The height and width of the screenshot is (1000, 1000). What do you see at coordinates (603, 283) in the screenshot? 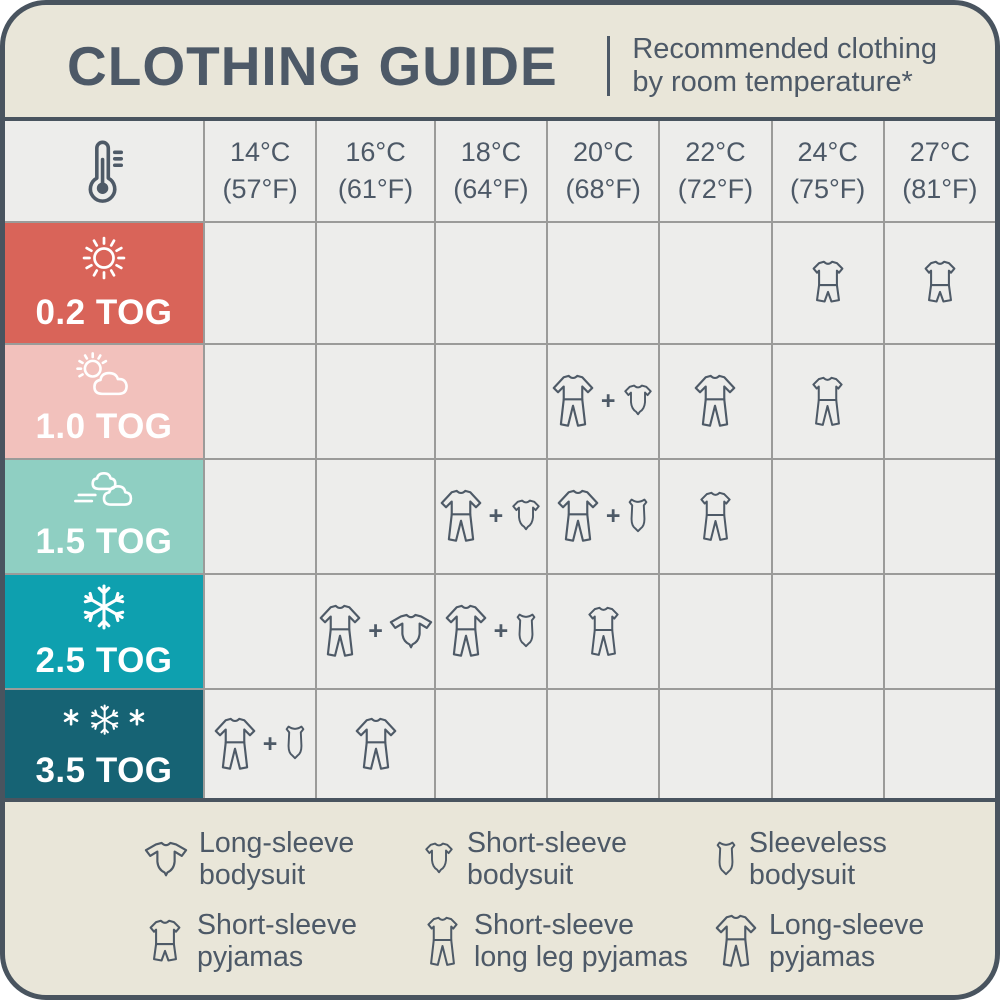
I see `clothing-cell-r0-c3` at bounding box center [603, 283].